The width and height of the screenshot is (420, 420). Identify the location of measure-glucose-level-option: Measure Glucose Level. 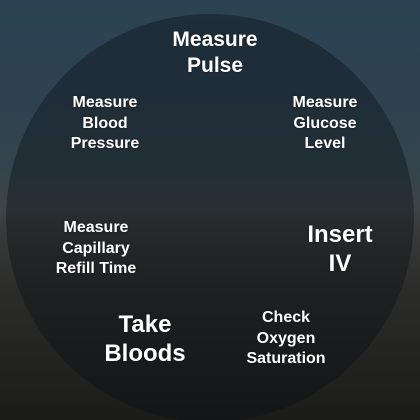
(325, 123).